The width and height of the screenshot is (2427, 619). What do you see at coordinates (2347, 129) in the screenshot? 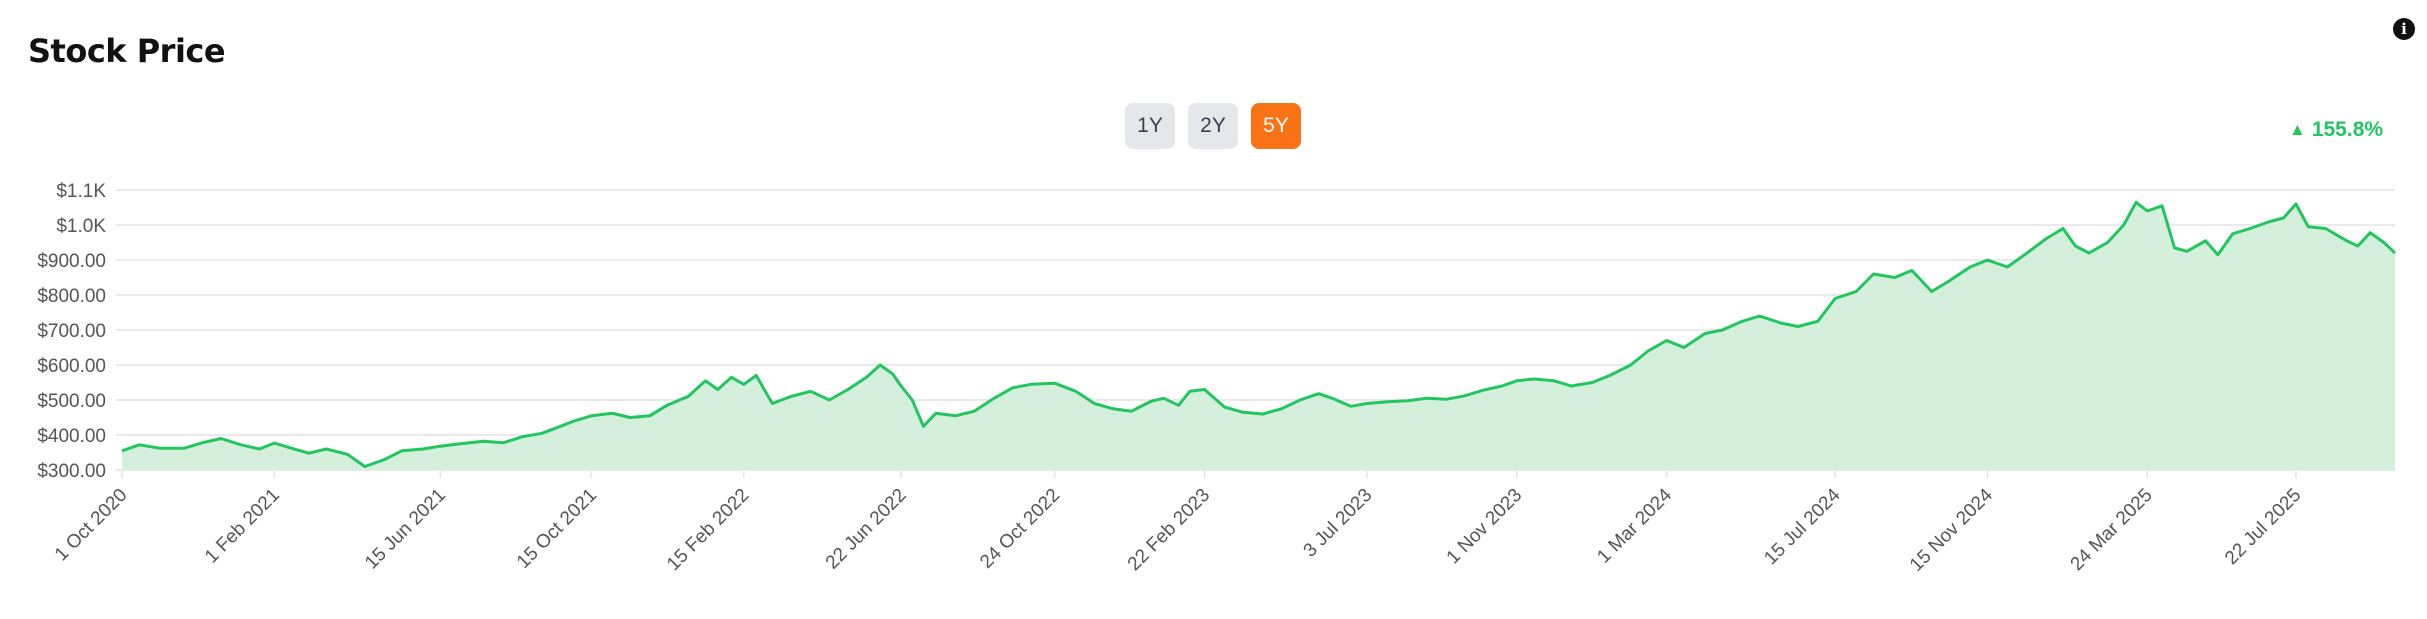
I see `price-change-value: 155.8%` at bounding box center [2347, 129].